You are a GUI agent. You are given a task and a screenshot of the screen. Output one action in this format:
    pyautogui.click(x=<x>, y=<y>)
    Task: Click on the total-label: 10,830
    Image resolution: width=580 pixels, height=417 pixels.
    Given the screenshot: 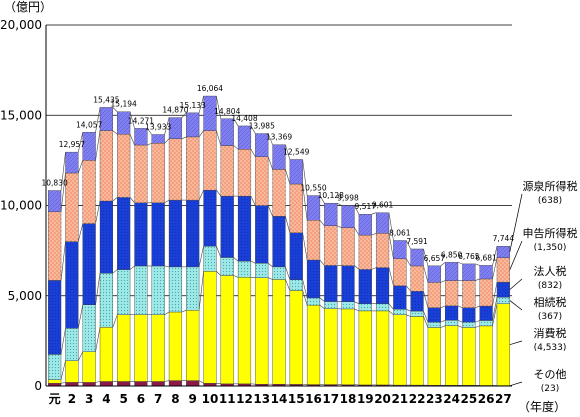 What is the action you would take?
    pyautogui.click(x=55, y=183)
    